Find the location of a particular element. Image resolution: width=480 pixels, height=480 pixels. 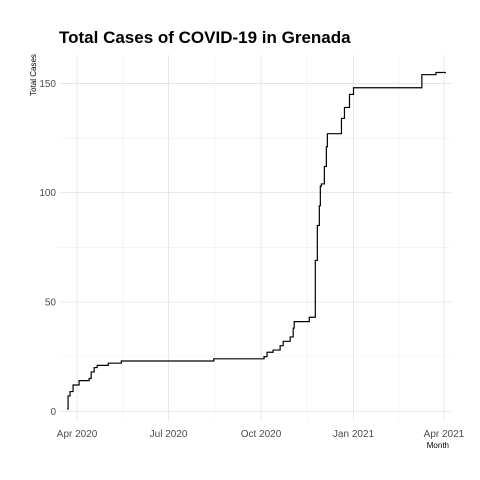

x-tick-label: Jan 2021 is located at coordinates (354, 434).